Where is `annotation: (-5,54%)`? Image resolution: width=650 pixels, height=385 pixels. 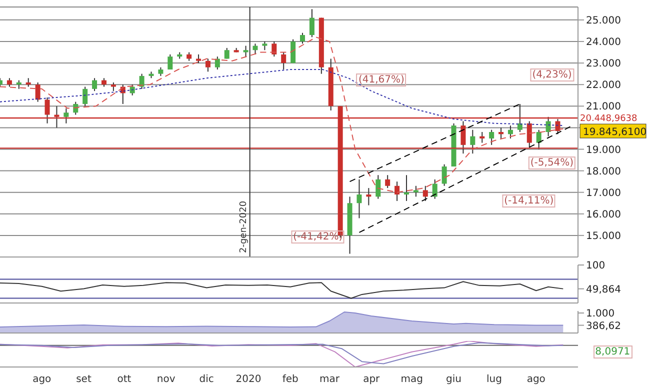
annotation: (-5,54%) is located at coordinates (552, 163).